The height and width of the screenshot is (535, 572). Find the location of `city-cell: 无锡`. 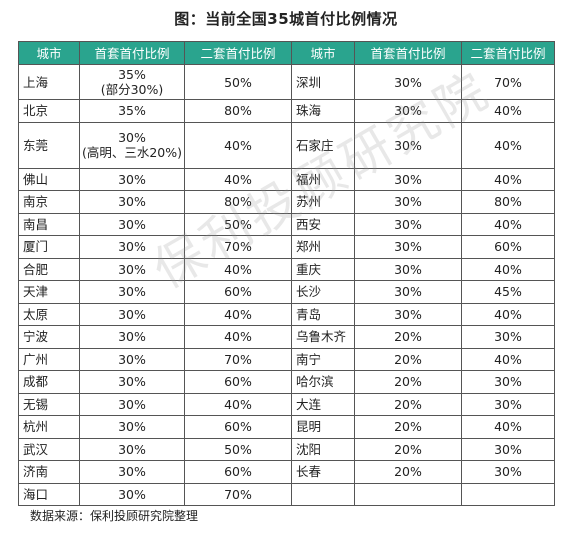

city-cell: 无锡 is located at coordinates (49, 404).